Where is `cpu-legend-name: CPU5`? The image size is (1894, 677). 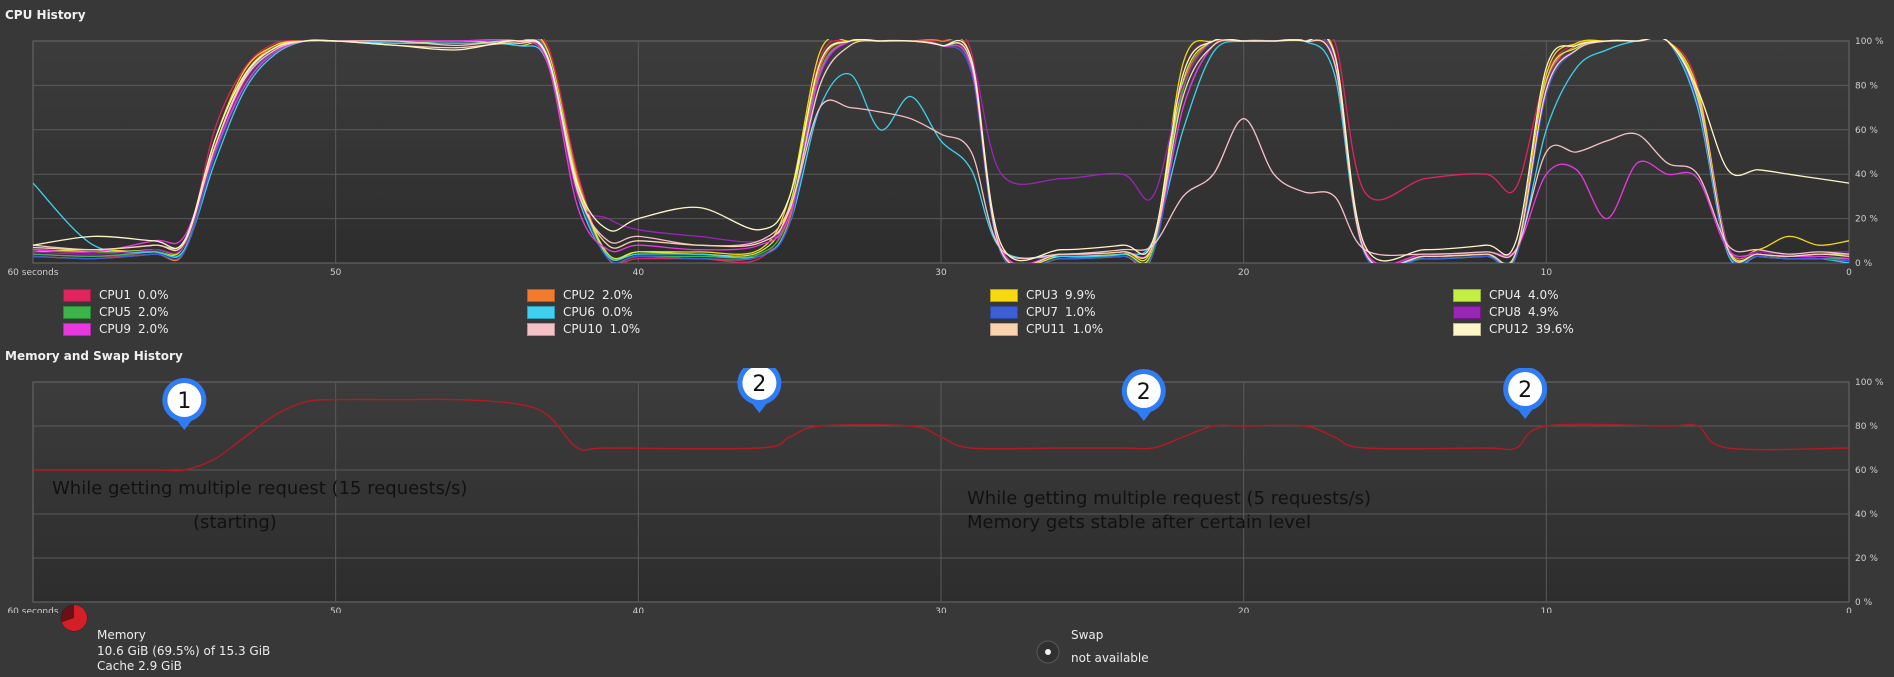 cpu-legend-name: CPU5 is located at coordinates (115, 312).